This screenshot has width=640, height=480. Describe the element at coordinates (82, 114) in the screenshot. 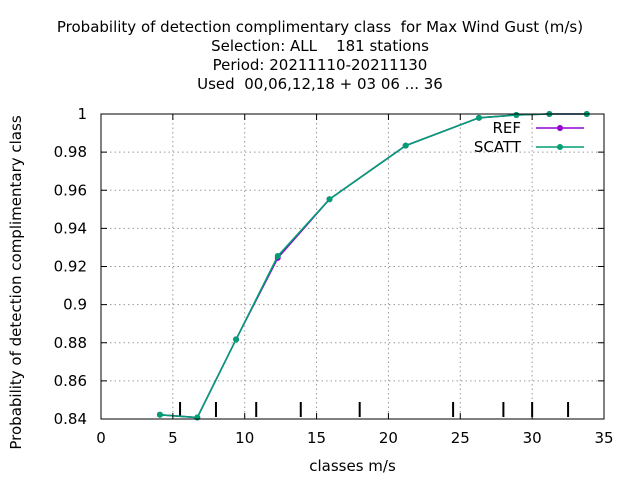

I see `y-tick-label: 1` at that location.